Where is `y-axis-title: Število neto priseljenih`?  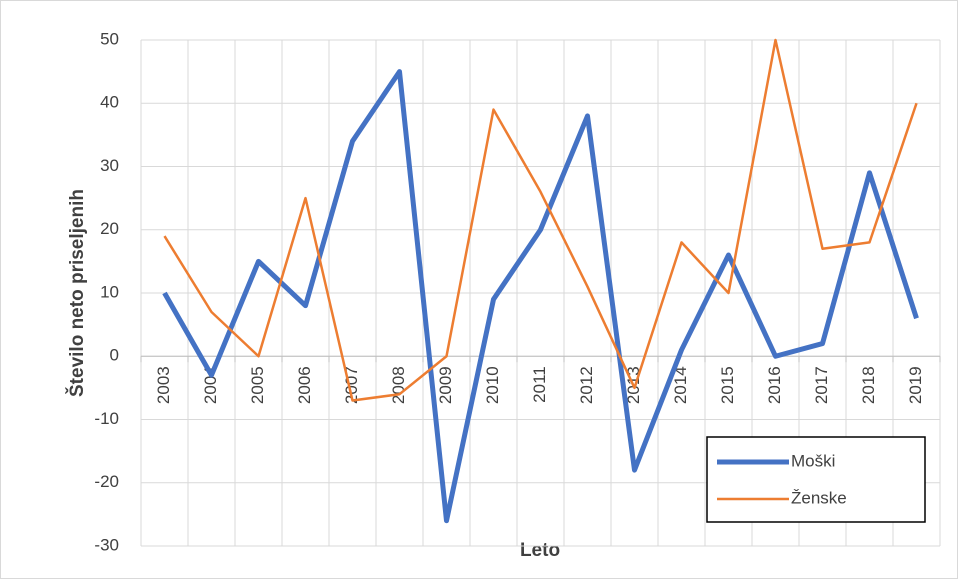 y-axis-title: Število neto priseljenih is located at coordinates (77, 293).